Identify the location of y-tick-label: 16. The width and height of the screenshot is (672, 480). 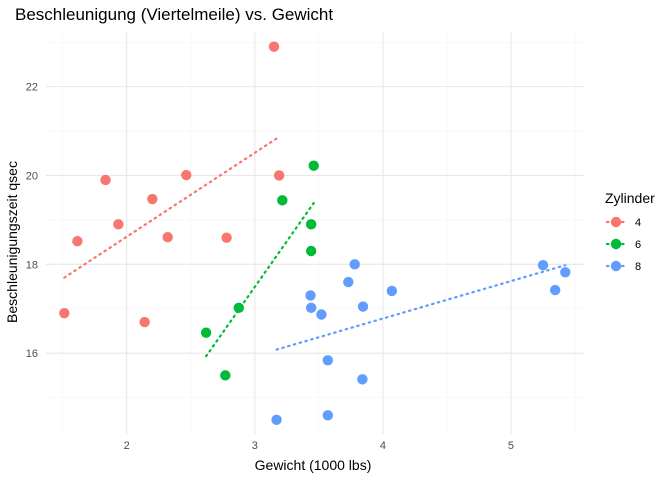
(32, 354).